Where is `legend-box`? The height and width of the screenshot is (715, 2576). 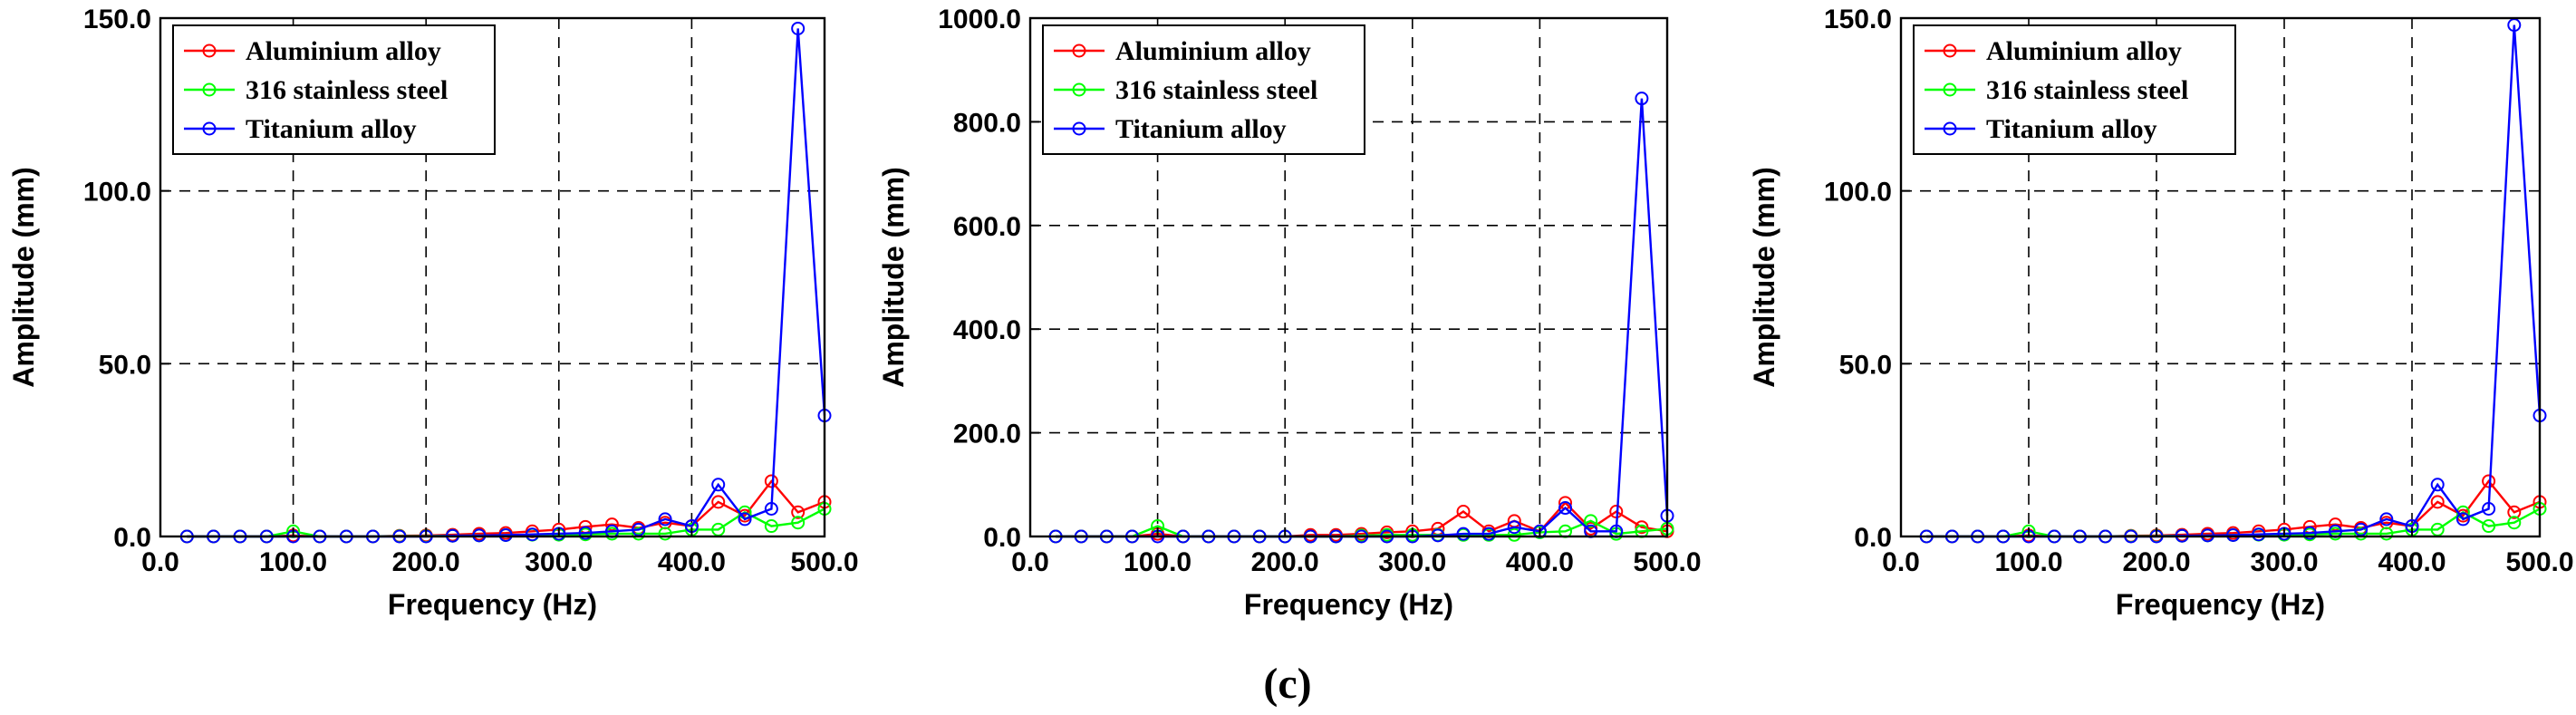 legend-box is located at coordinates (2074, 89).